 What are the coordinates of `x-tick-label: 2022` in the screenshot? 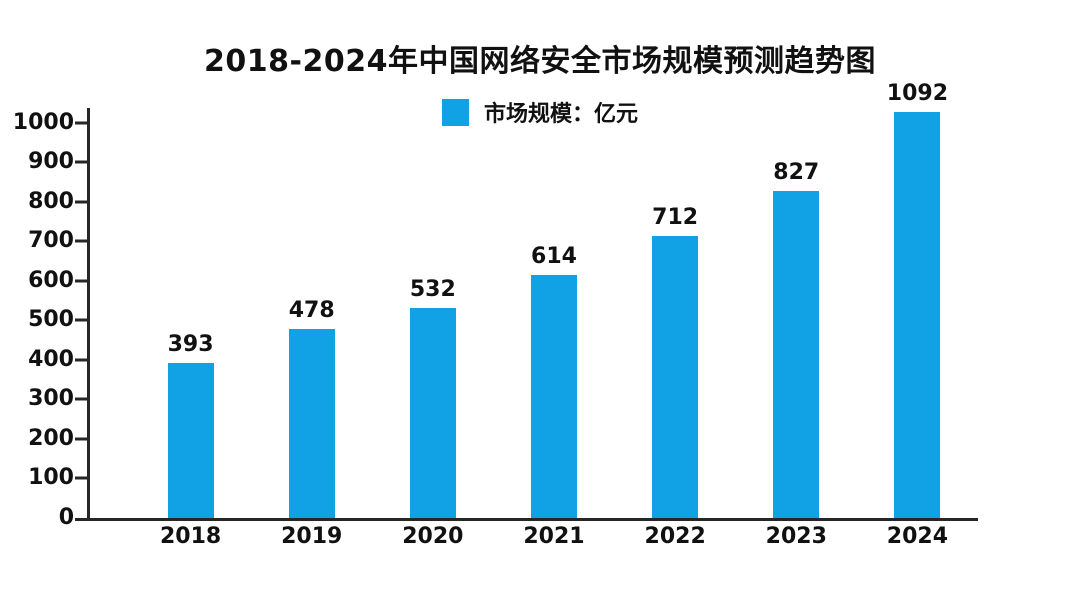 It's located at (675, 536).